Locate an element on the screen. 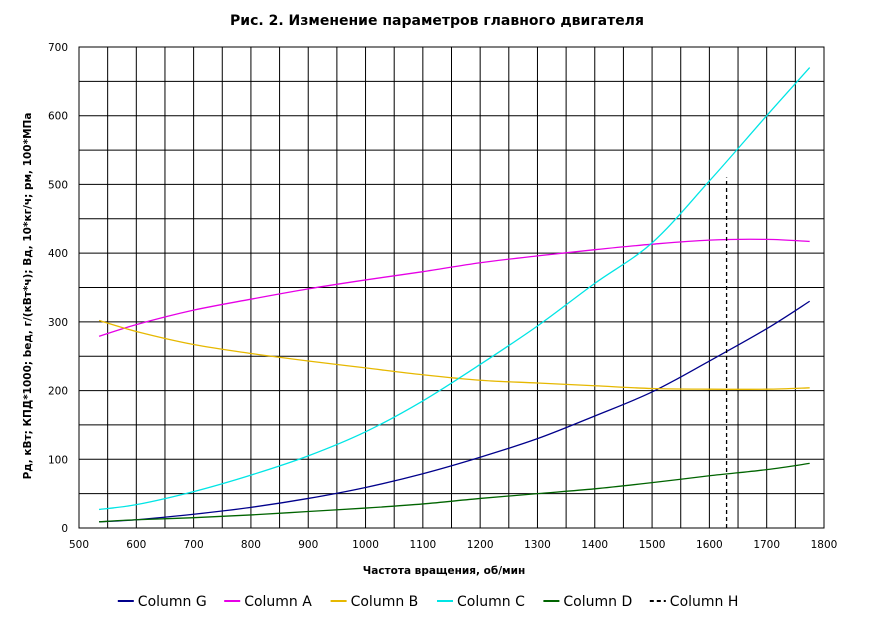 The height and width of the screenshot is (631, 875). x-tick-label: 1500 is located at coordinates (652, 545).